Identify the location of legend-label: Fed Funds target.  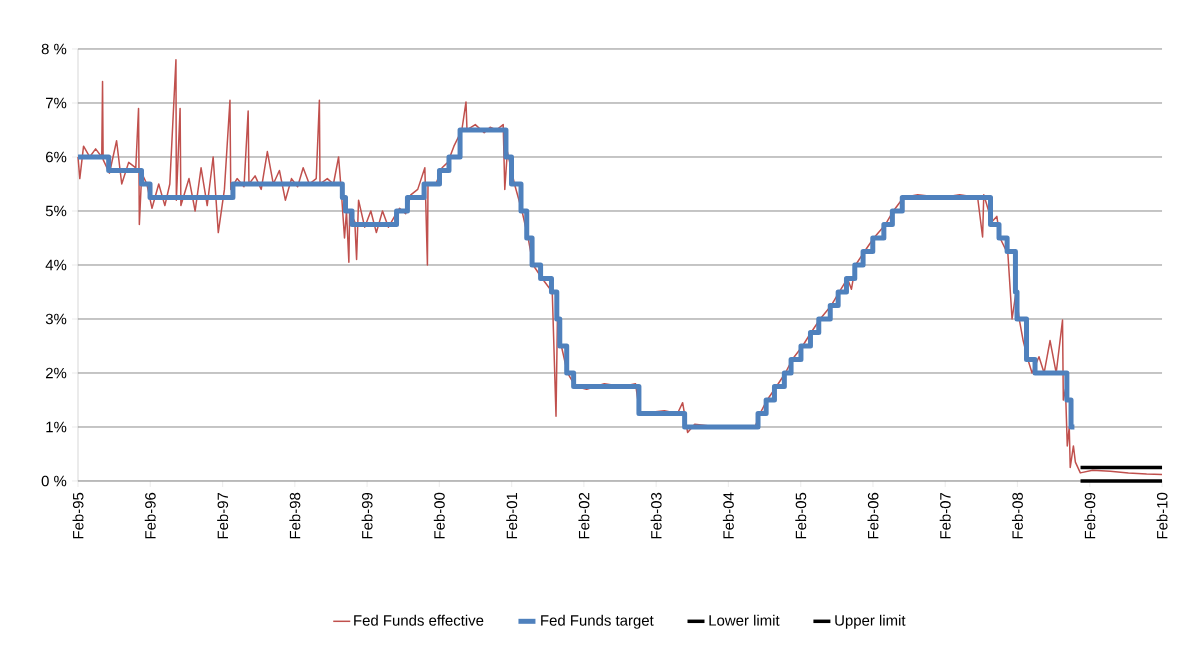
(597, 621).